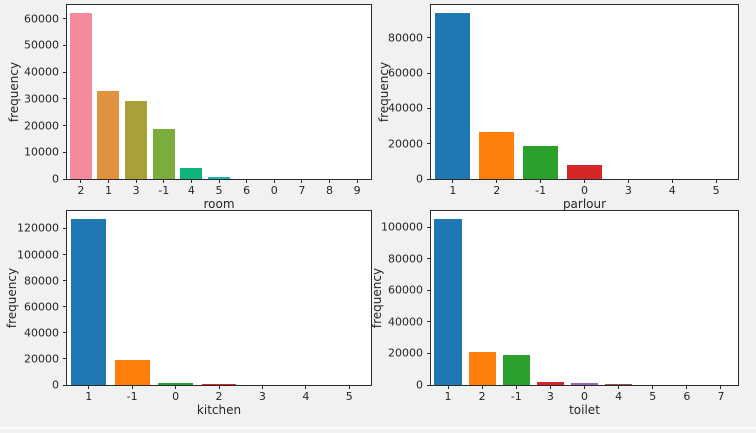 This screenshot has height=433, width=756. Describe the element at coordinates (378, 428) in the screenshot. I see `cell-divider` at that location.